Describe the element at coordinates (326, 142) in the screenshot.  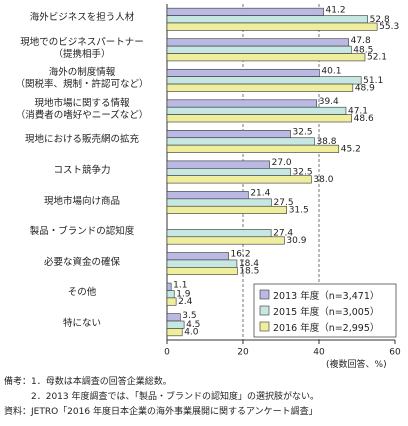
I see `value-label: 38.8` at that location.